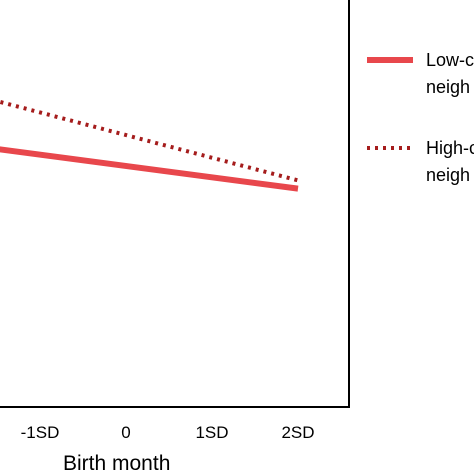 The height and width of the screenshot is (474, 474). What do you see at coordinates (211, 432) in the screenshot?
I see `x-tick-label: 1SD` at bounding box center [211, 432].